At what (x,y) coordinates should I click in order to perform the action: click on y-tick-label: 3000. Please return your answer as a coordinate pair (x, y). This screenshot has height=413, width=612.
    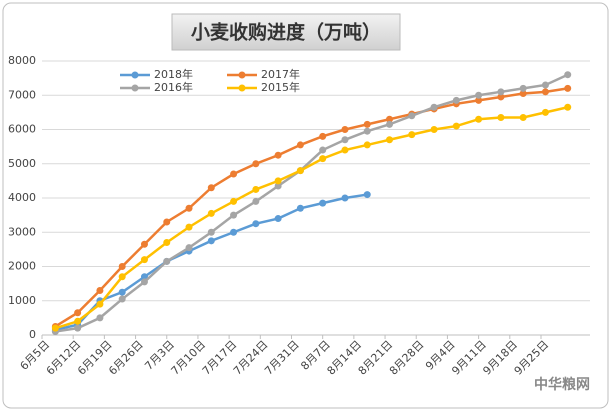
    Looking at the image, I should click on (22, 231).